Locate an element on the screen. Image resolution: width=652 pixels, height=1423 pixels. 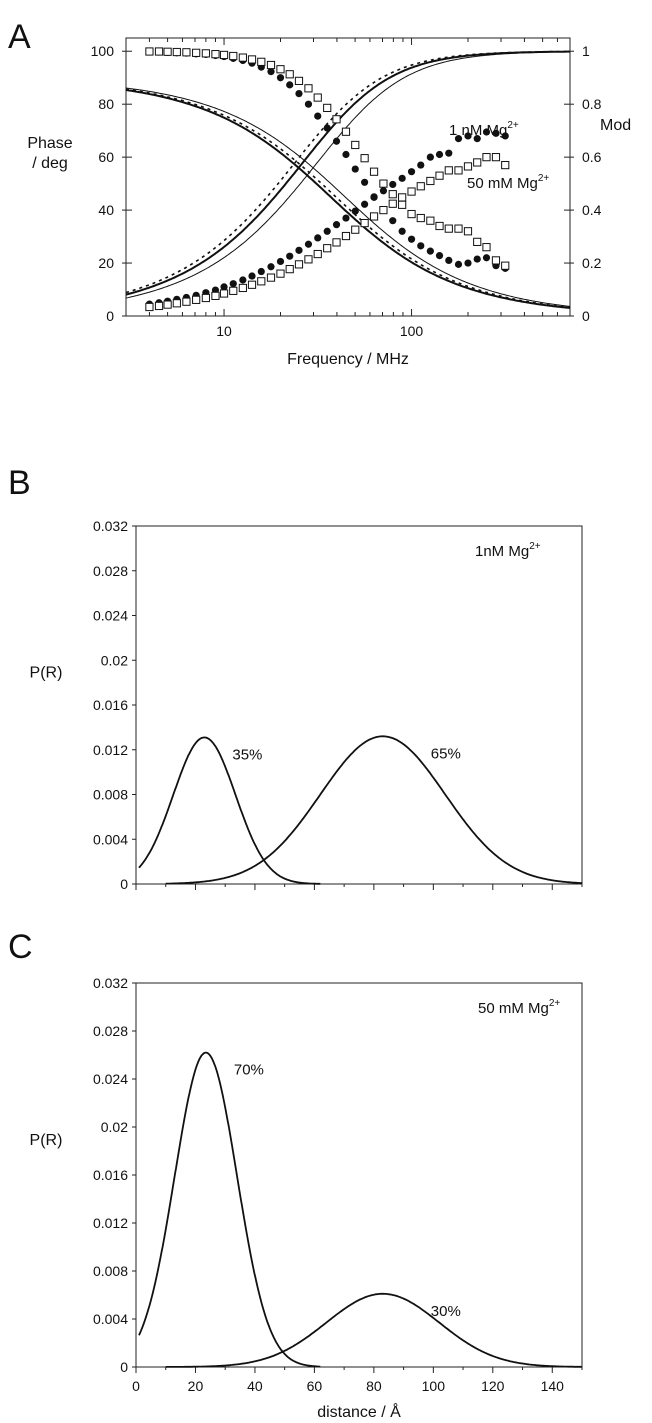
y-tick-label-c: 0.024 is located at coordinates (110, 1079).